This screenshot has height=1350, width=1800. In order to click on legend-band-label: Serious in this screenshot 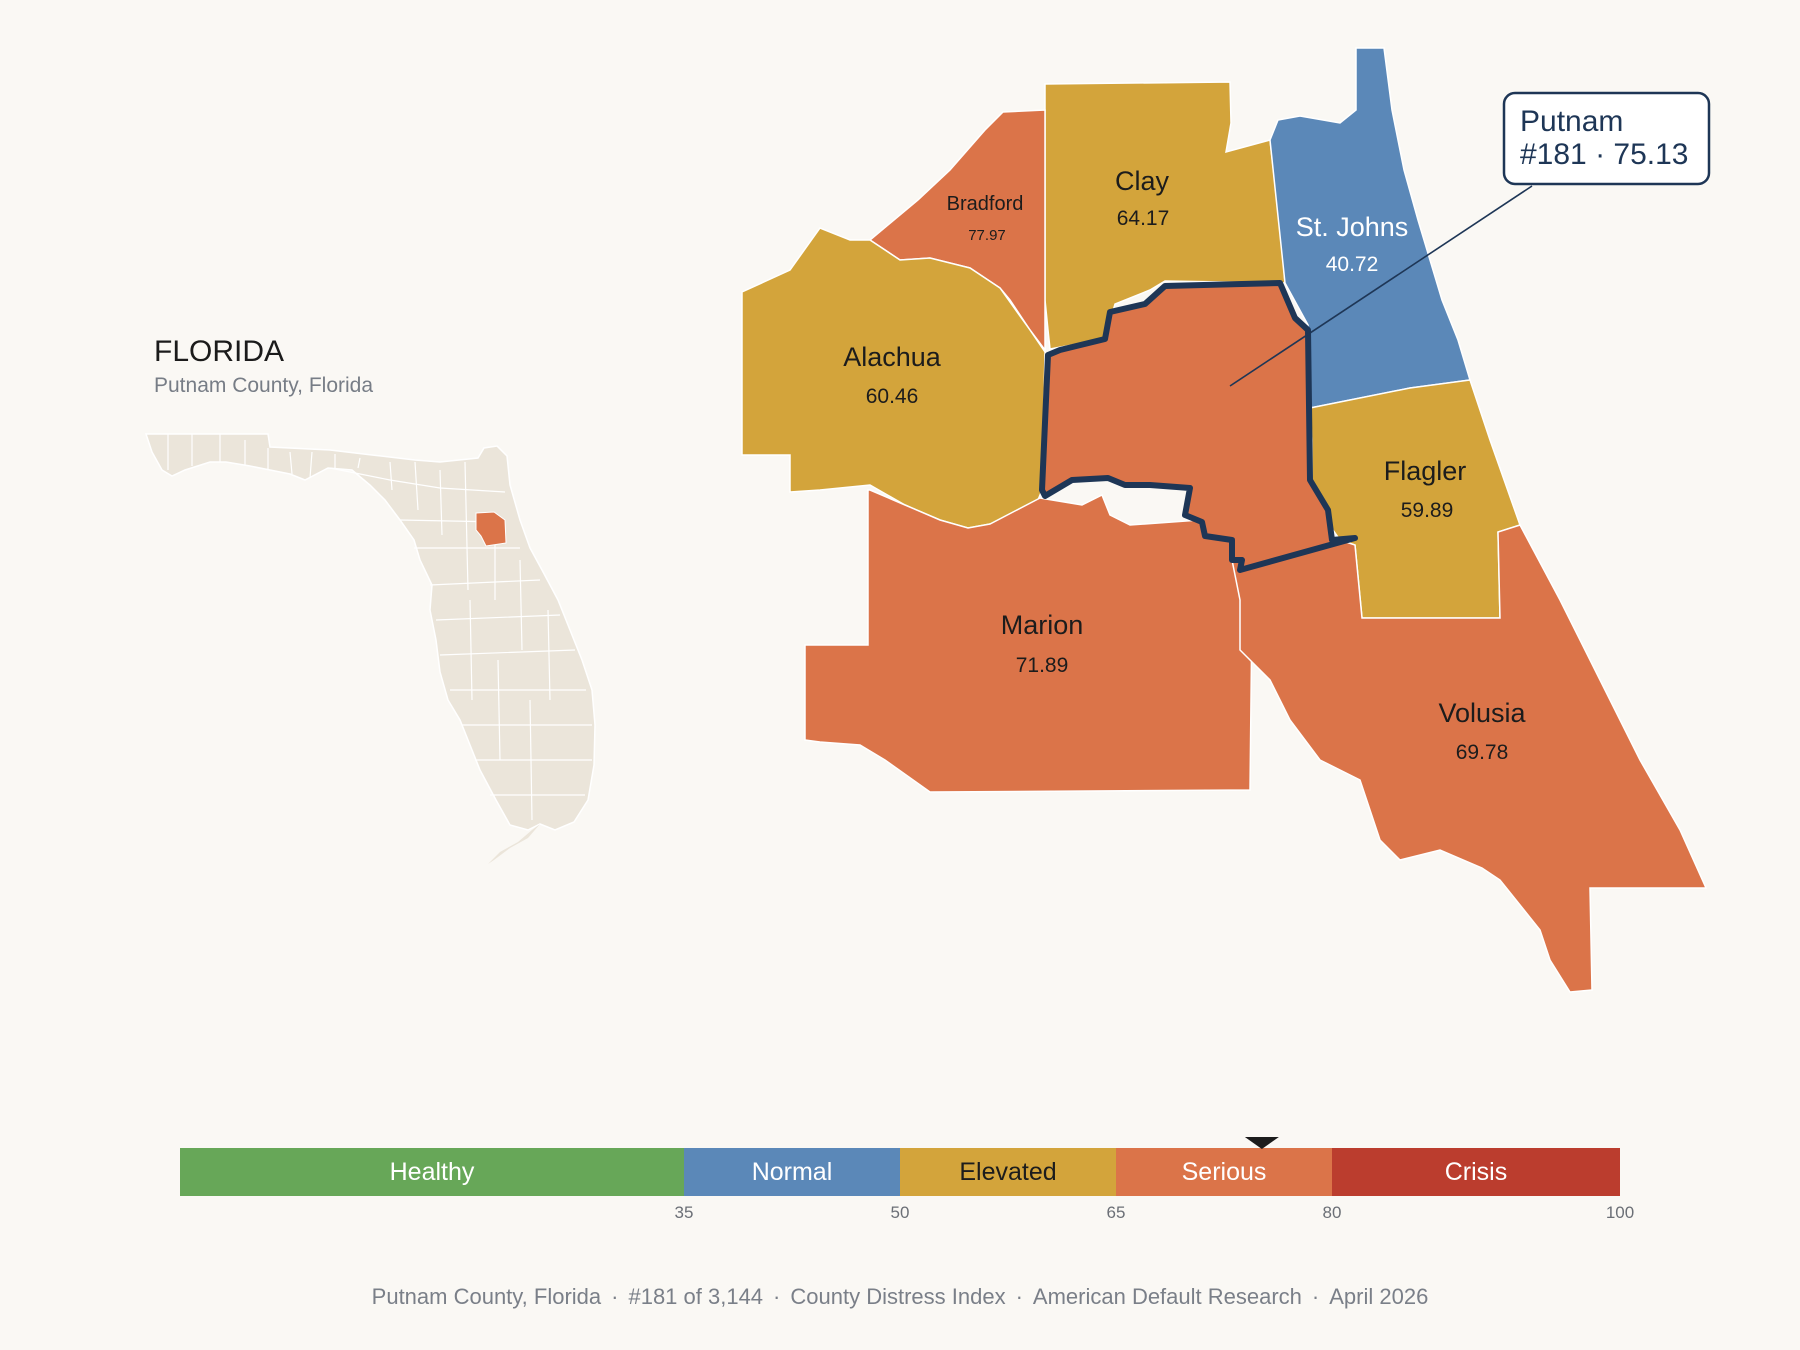, I will do `click(1224, 1172)`.